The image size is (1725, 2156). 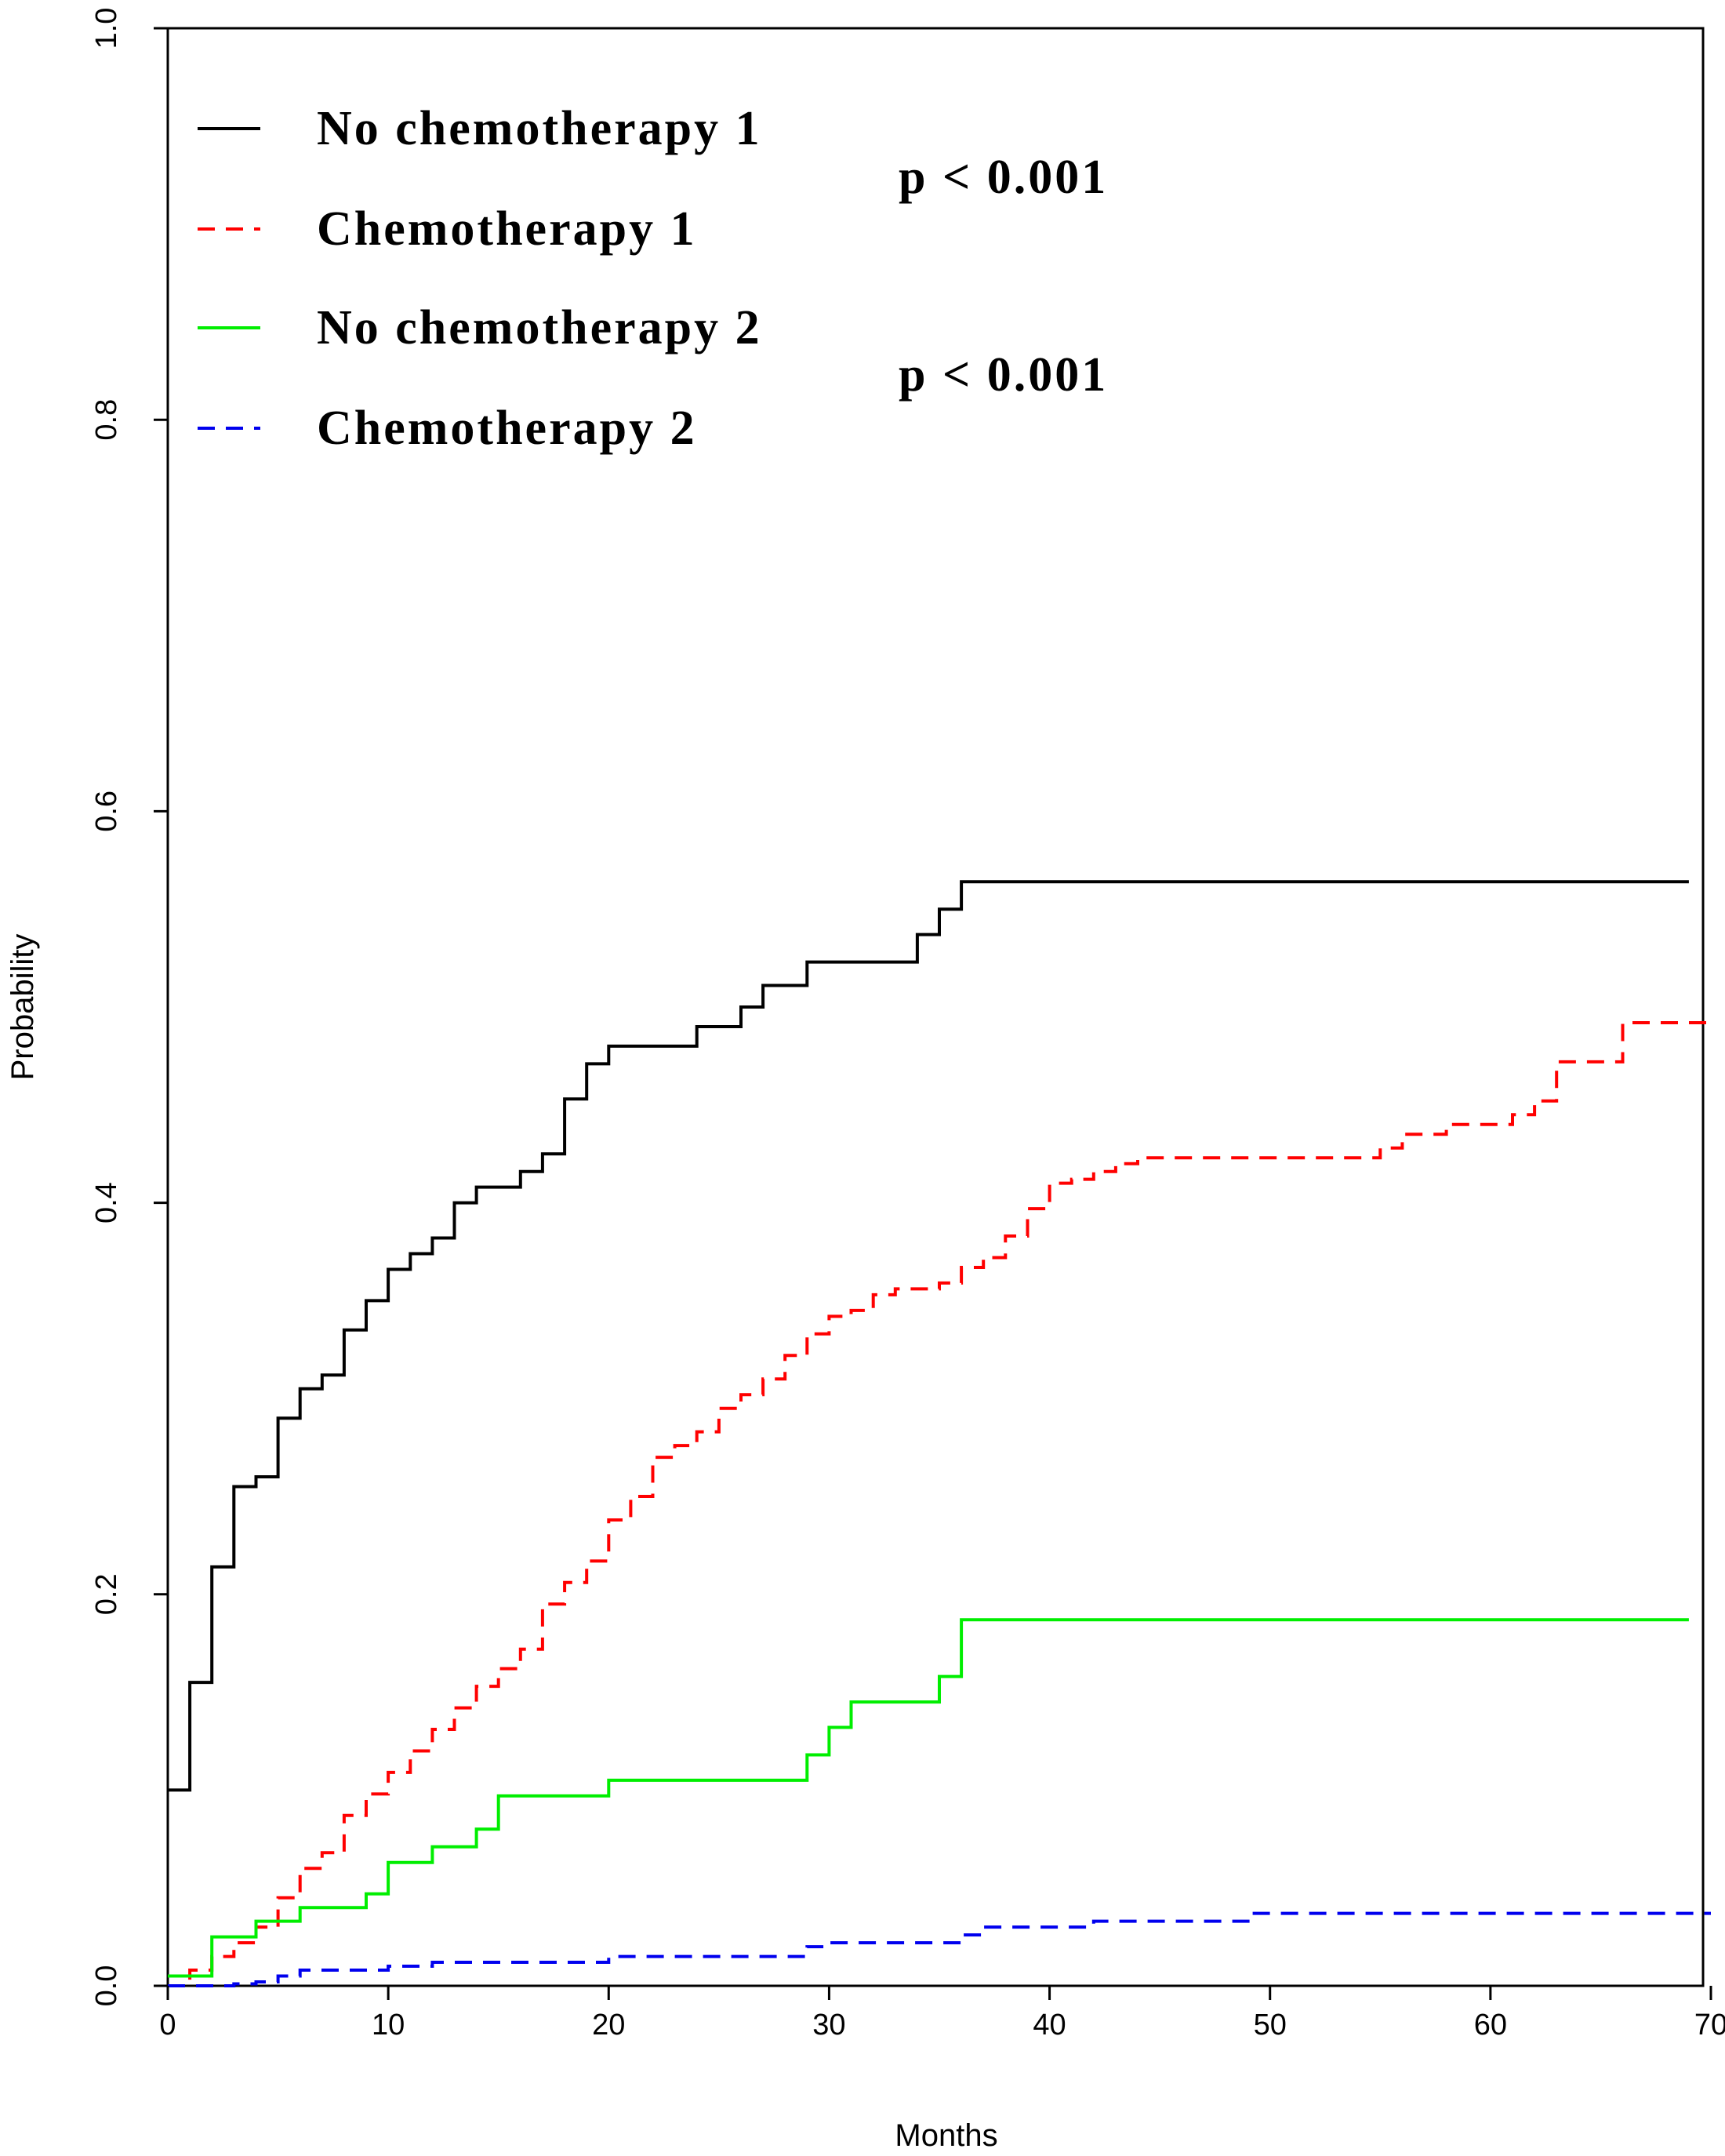 I want to click on legend-label-no-chemotherapy-1: No chemotherapy 1, so click(x=539, y=128).